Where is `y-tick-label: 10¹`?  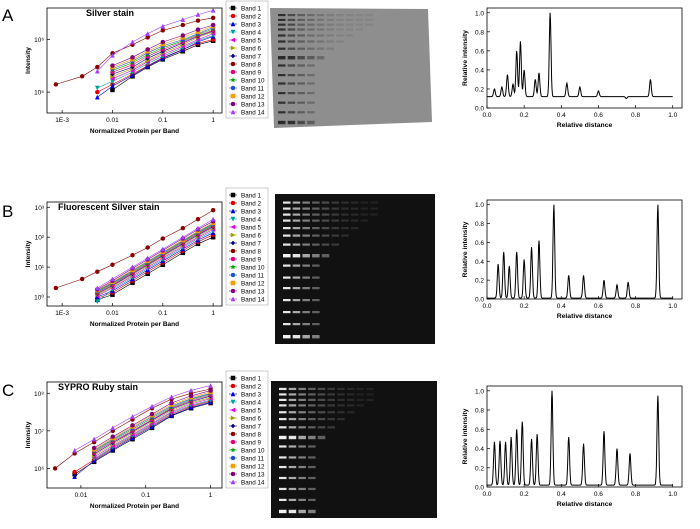
y-tick-label: 10¹ is located at coordinates (40, 268).